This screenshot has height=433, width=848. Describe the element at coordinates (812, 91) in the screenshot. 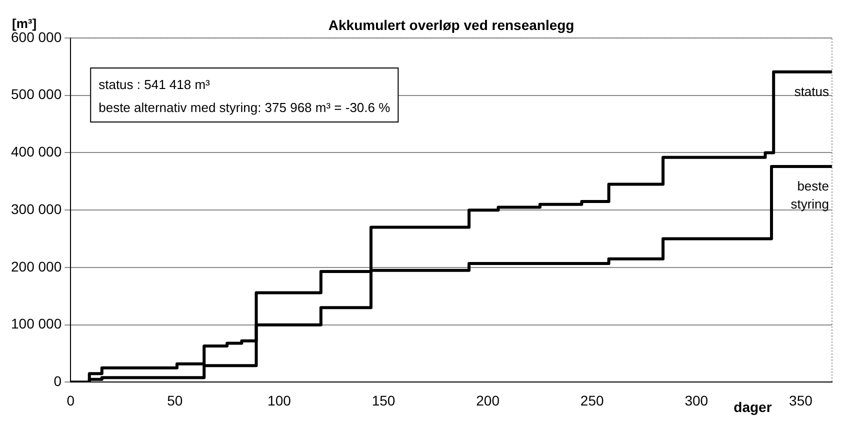

I see `series-label: status` at that location.